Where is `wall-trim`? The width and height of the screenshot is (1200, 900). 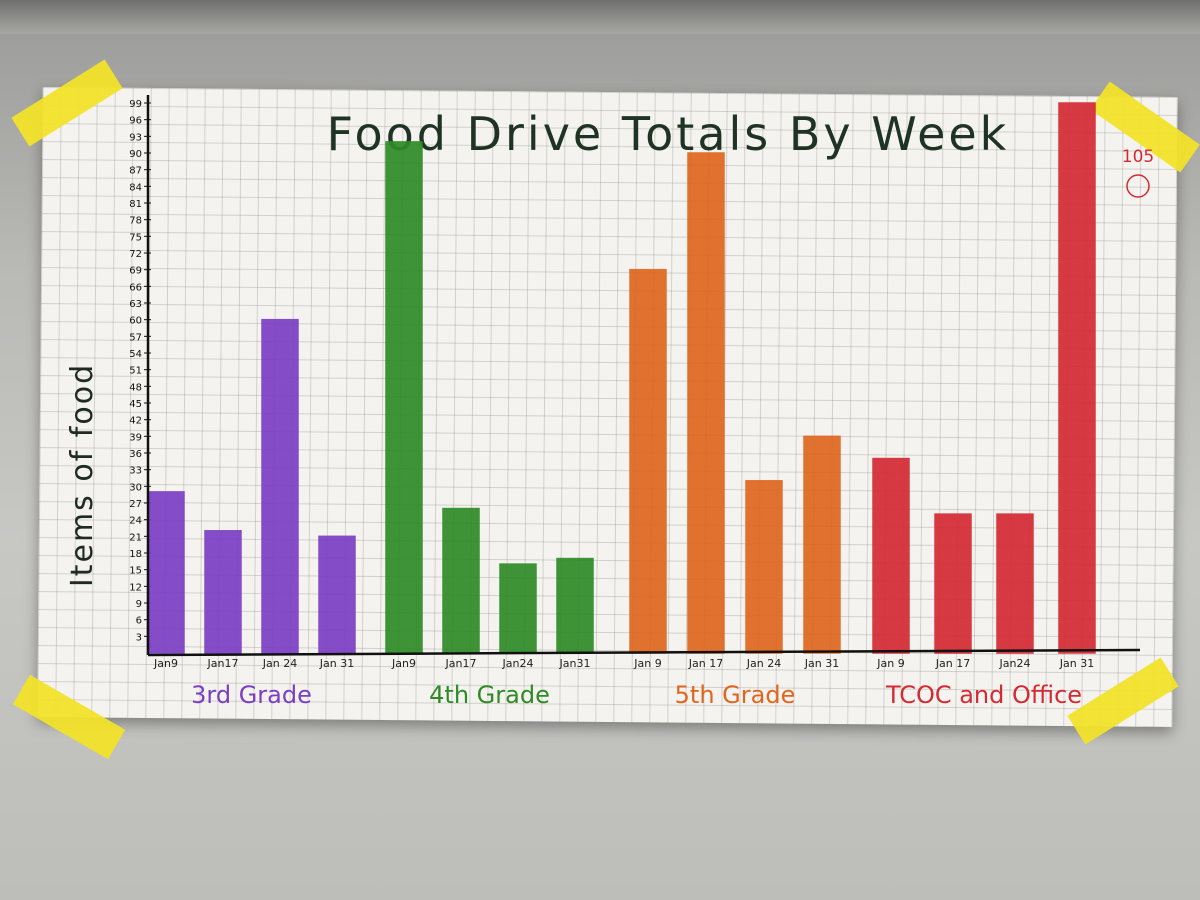 wall-trim is located at coordinates (600, 17).